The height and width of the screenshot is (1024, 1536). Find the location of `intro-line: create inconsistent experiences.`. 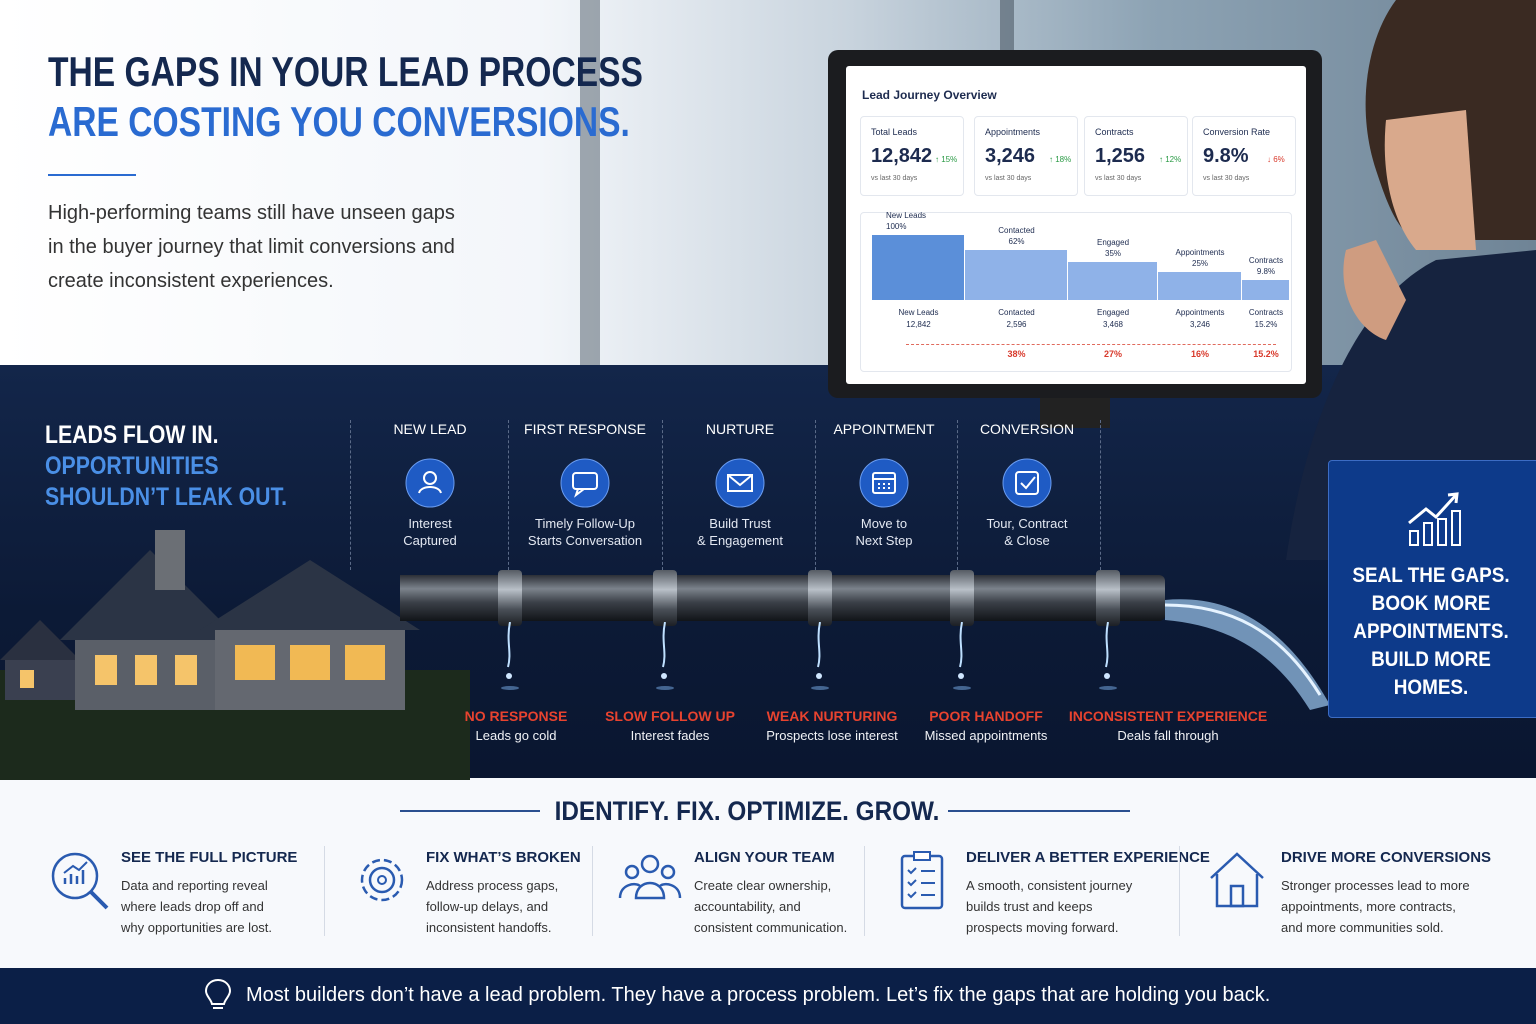

intro-line: create inconsistent experiences. is located at coordinates (191, 281).